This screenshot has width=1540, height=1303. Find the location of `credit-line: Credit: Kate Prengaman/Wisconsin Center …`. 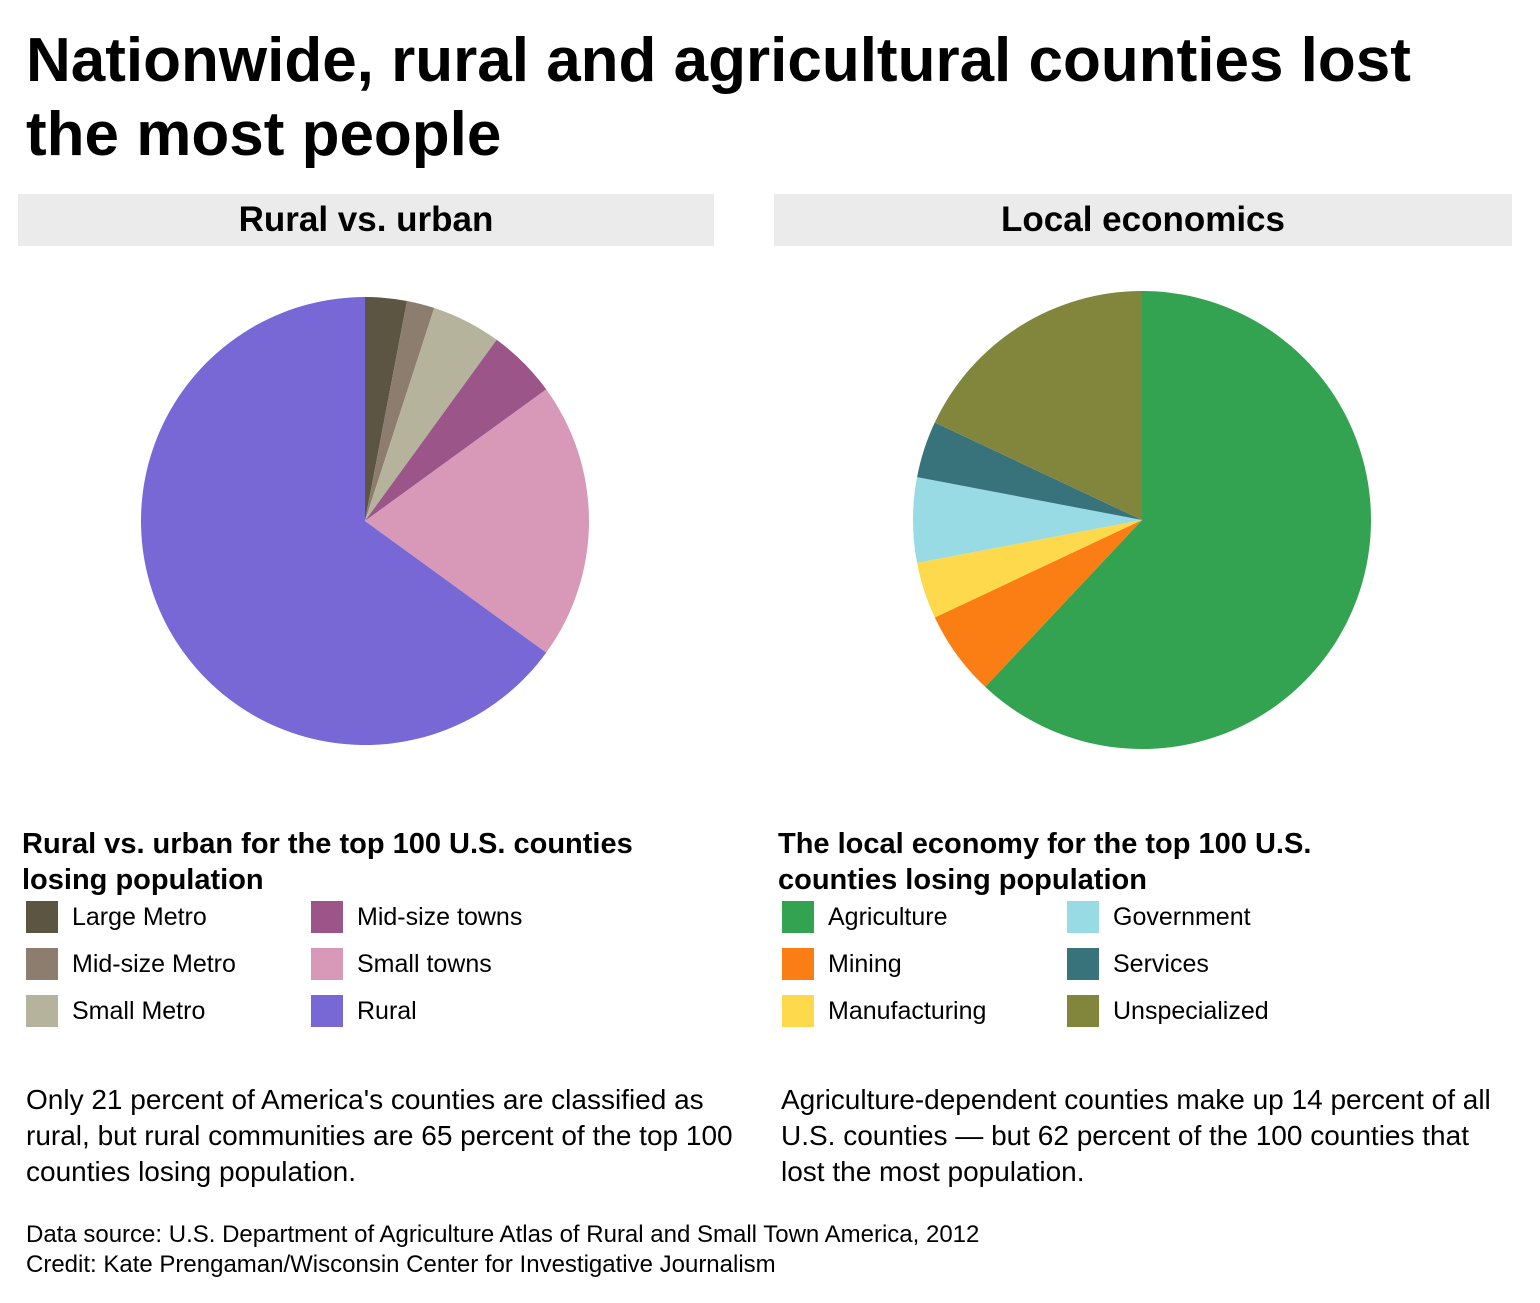

credit-line: Credit: Kate Prengaman/Wisconsin Center … is located at coordinates (401, 1264).